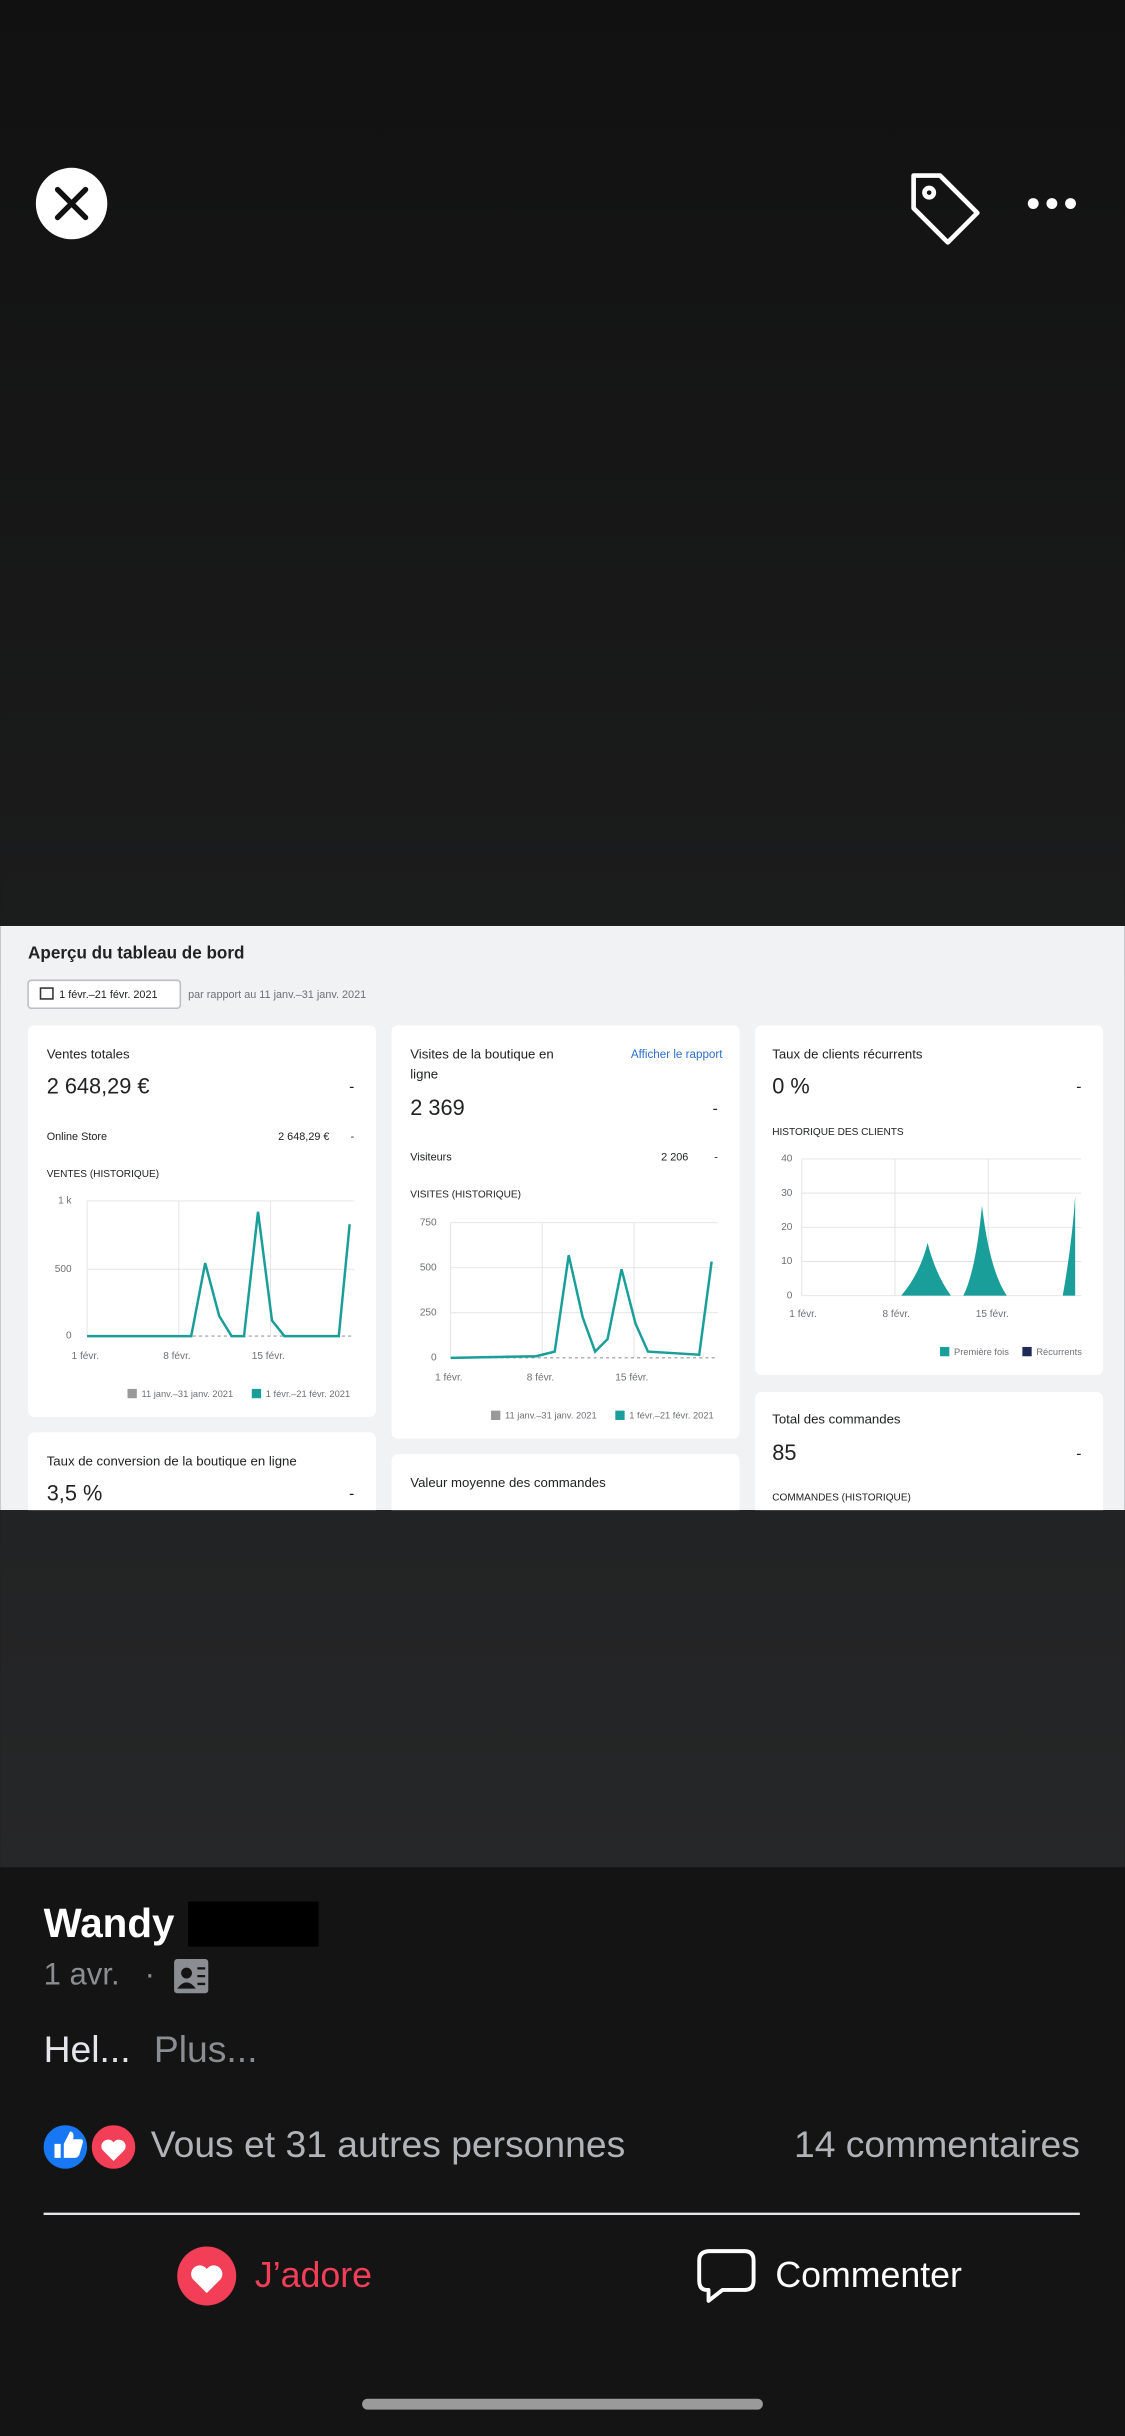 The height and width of the screenshot is (2436, 1125). I want to click on y-tick-label: 250, so click(428, 1312).